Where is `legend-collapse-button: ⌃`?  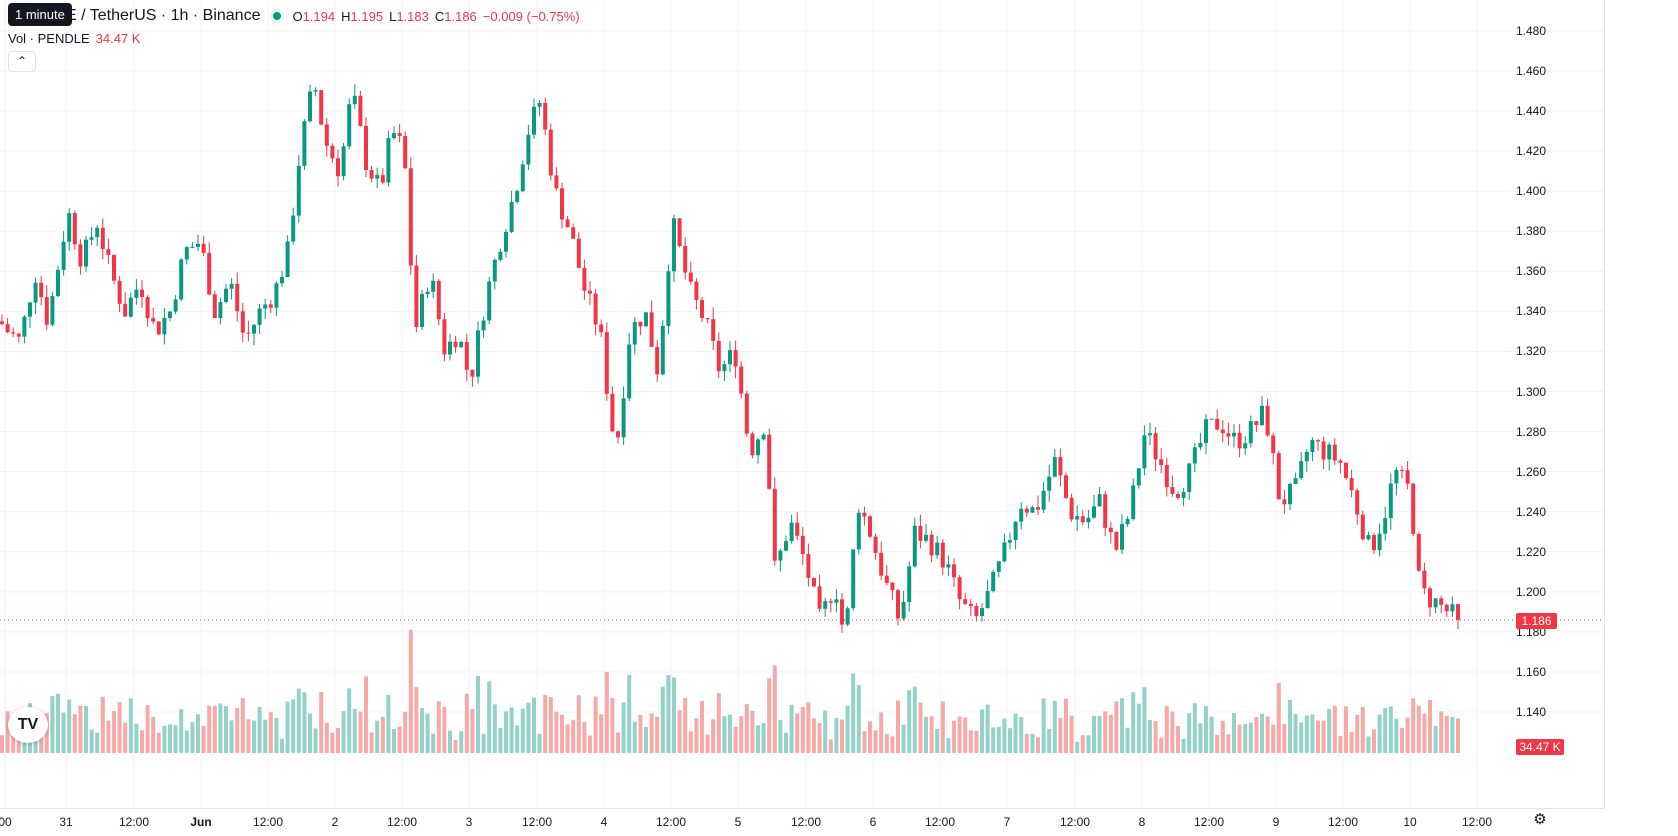
legend-collapse-button: ⌃ is located at coordinates (22, 61).